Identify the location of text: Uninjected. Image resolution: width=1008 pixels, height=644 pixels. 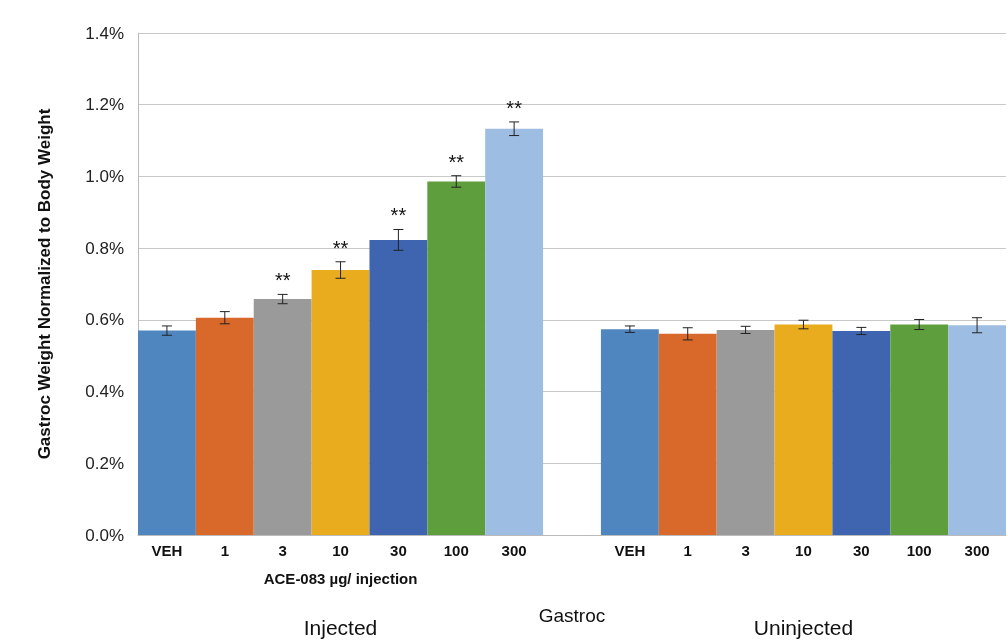
(803, 627).